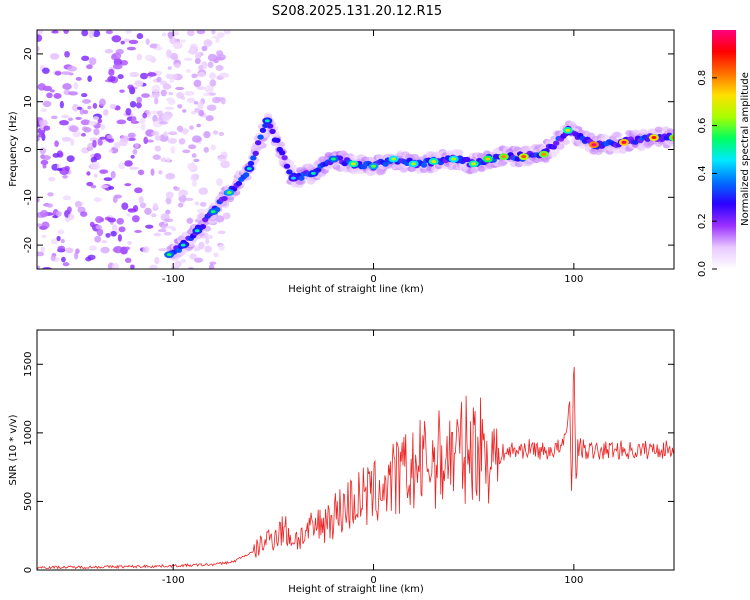  What do you see at coordinates (373, 580) in the screenshot?
I see `x-tick-label: 0` at bounding box center [373, 580].